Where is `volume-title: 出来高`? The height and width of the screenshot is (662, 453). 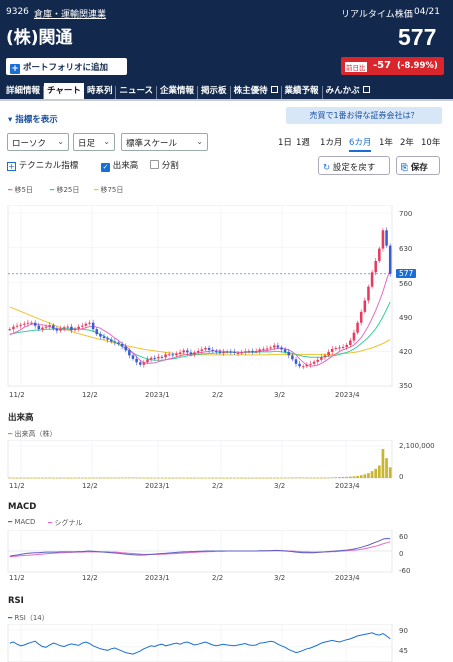
volume-title: 出来高 is located at coordinates (21, 418).